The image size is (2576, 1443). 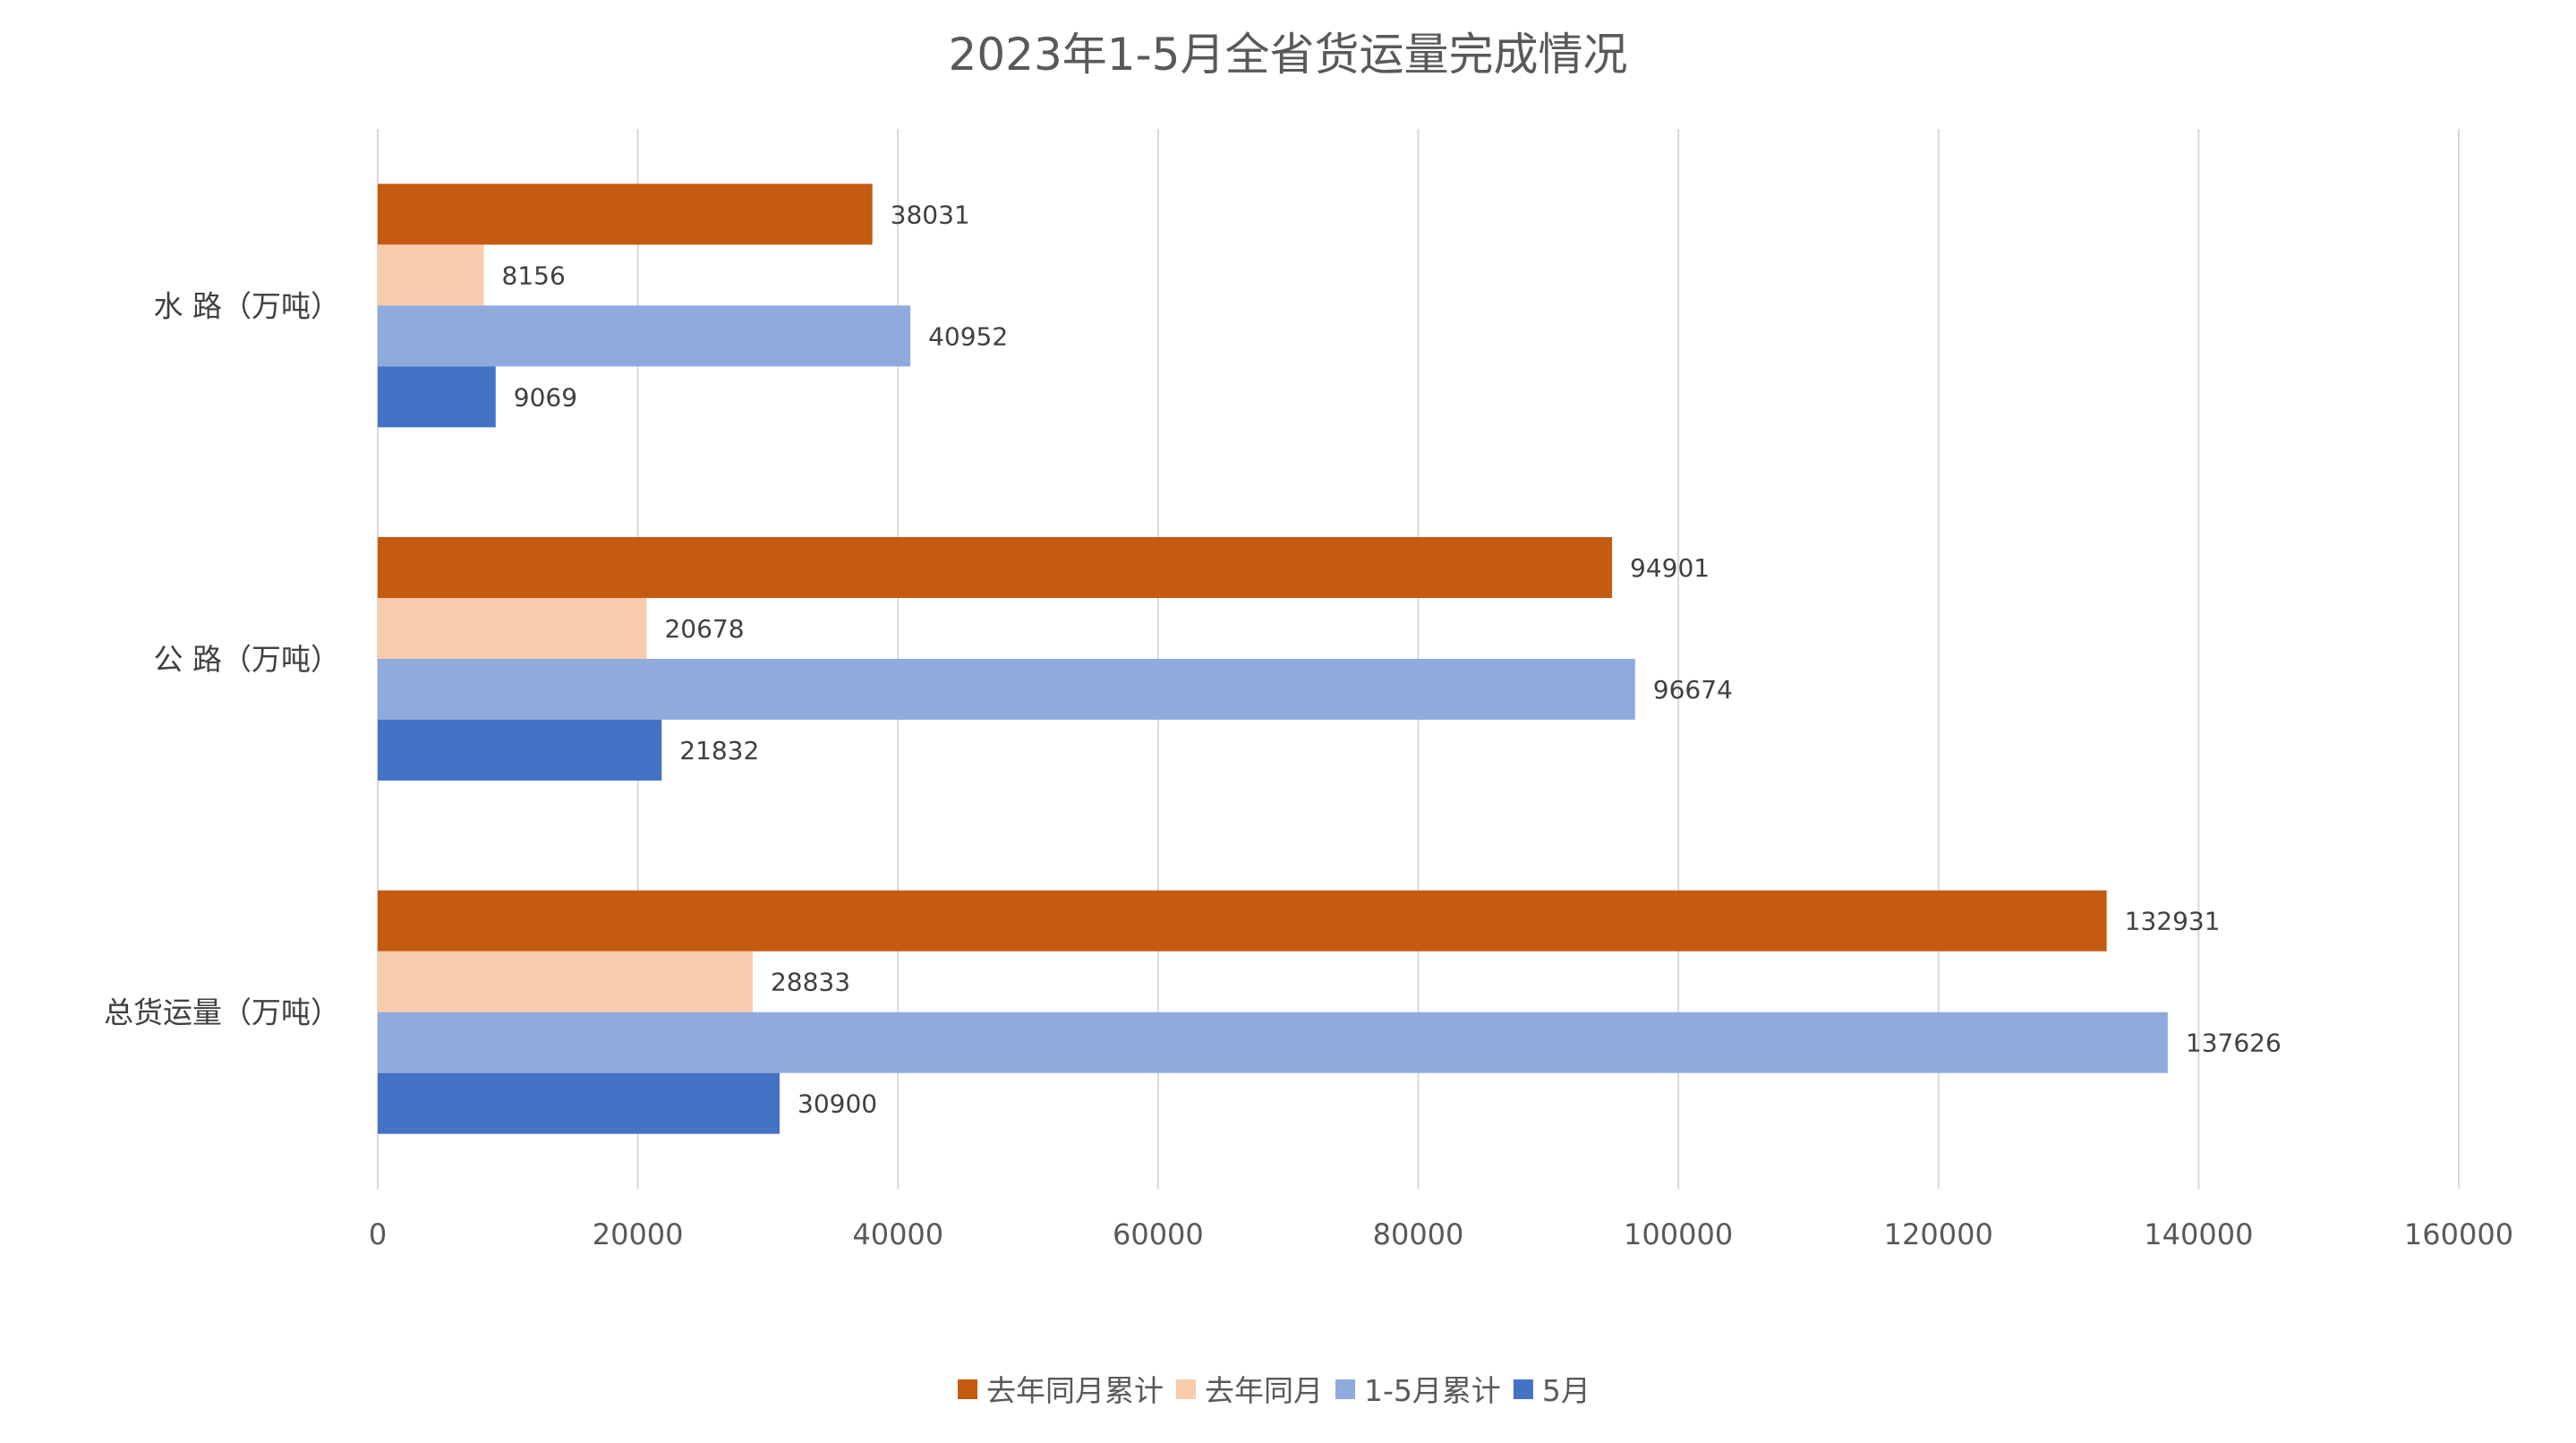 I want to click on x-tick-label: 40000, so click(x=897, y=1234).